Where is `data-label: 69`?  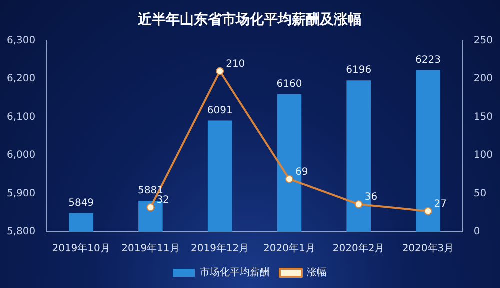
data-label: 69 is located at coordinates (301, 172).